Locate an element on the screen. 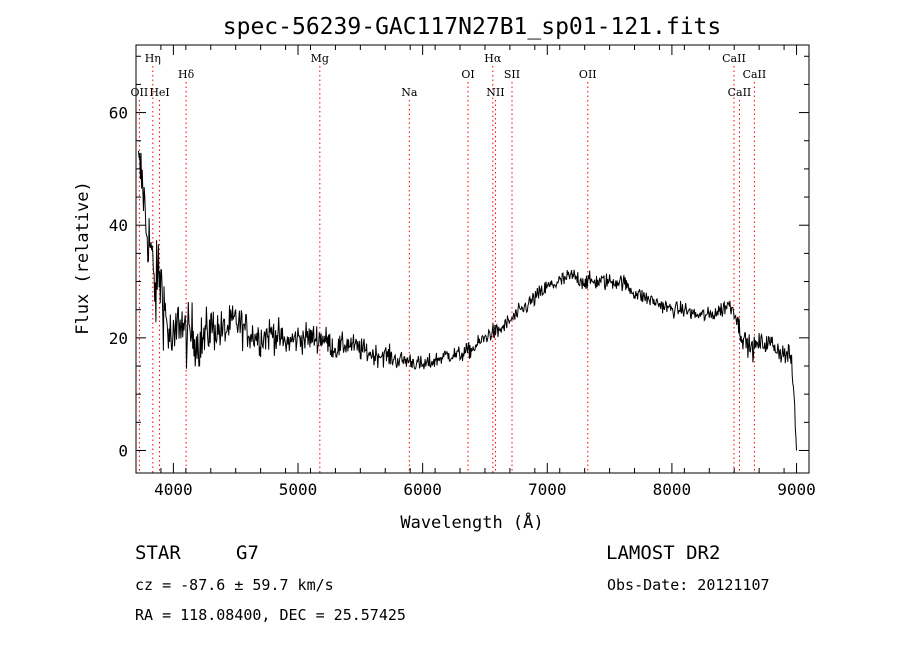  survey-name: LAMOST DR2 is located at coordinates (663, 553).